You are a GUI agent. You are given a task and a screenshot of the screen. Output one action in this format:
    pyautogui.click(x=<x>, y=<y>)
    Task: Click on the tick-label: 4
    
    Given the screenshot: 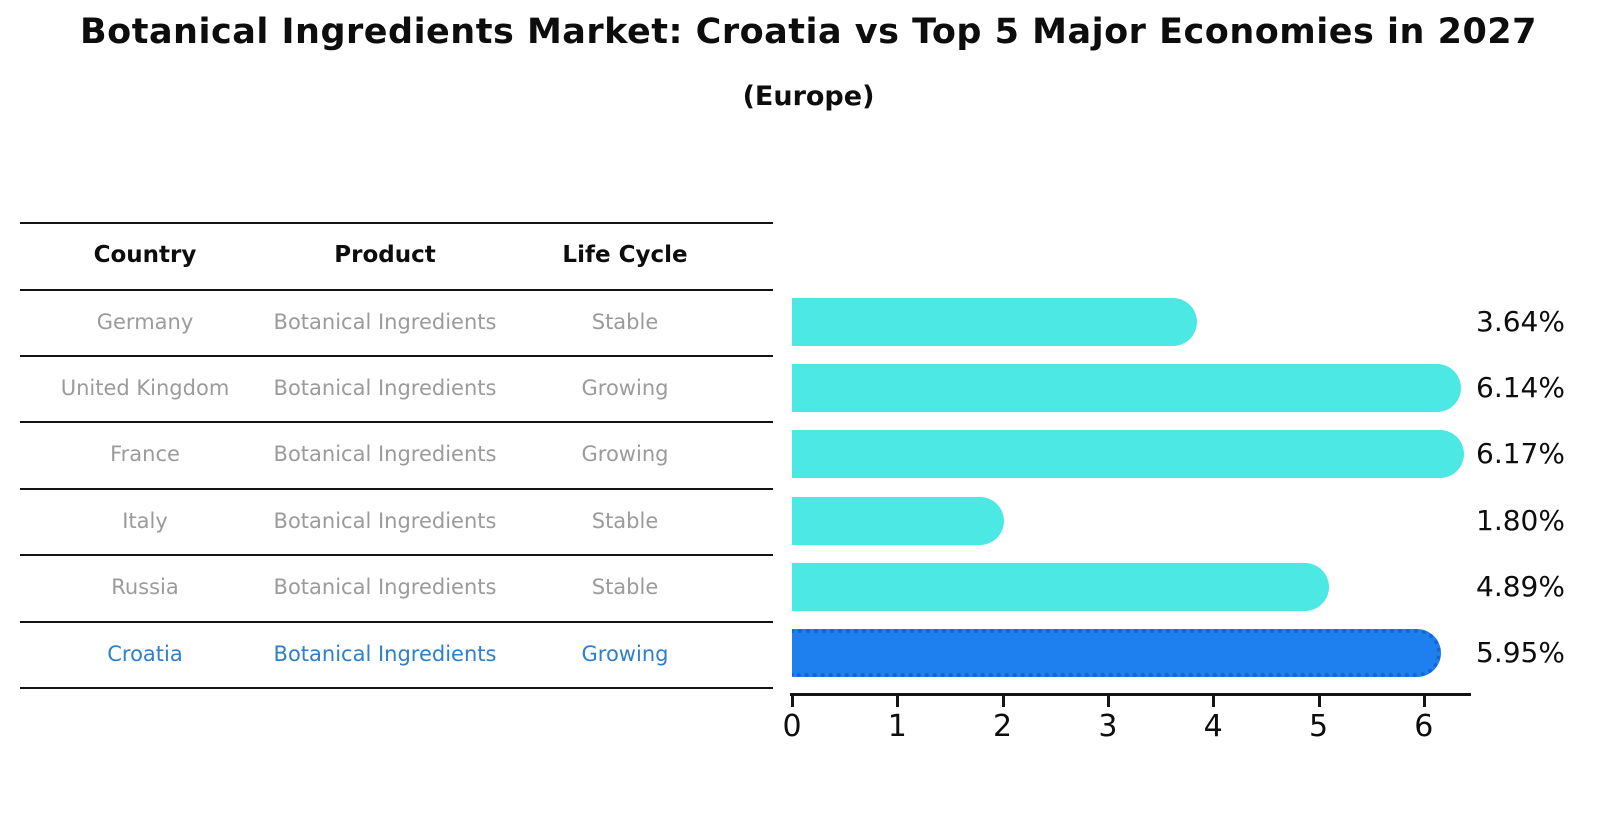 What is the action you would take?
    pyautogui.click(x=1213, y=726)
    